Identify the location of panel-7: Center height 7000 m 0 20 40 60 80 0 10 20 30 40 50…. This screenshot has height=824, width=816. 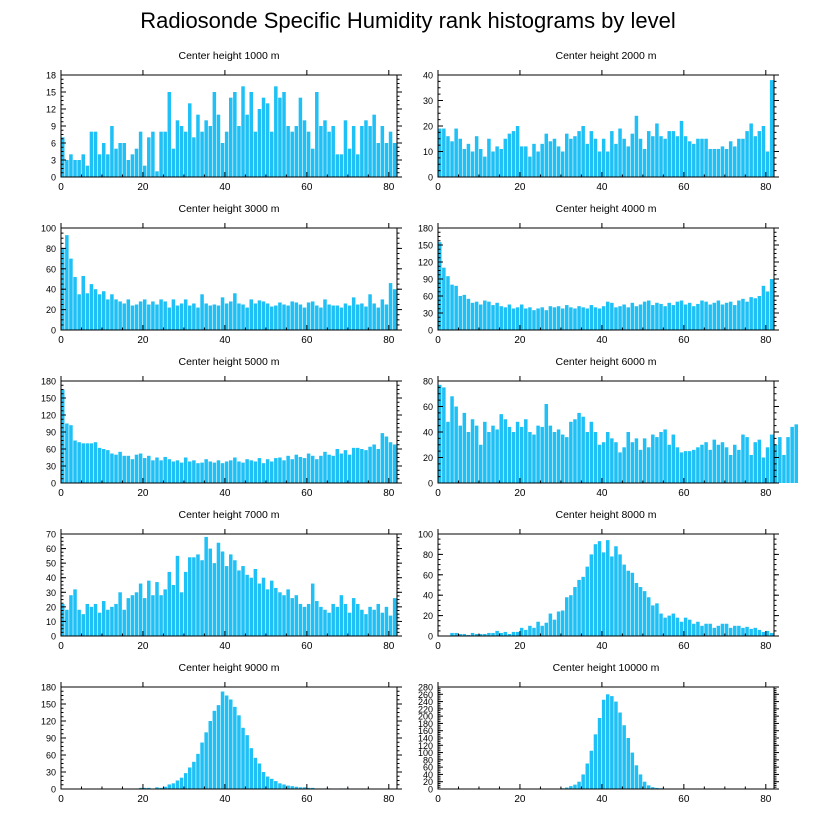
(224, 580).